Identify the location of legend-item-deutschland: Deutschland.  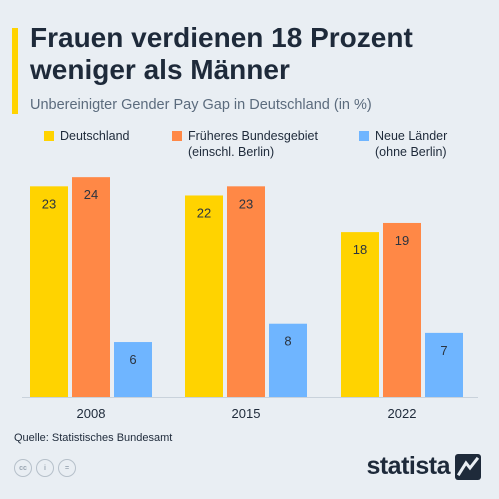
(87, 136).